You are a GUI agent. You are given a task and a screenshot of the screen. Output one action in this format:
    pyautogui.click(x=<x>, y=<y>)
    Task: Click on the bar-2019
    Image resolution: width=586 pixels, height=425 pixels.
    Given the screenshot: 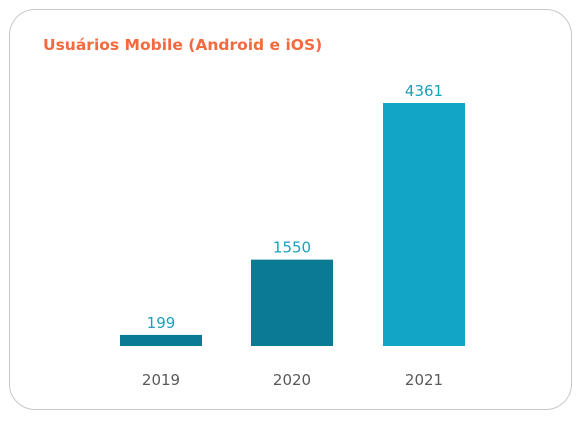 What is the action you would take?
    pyautogui.click(x=161, y=340)
    